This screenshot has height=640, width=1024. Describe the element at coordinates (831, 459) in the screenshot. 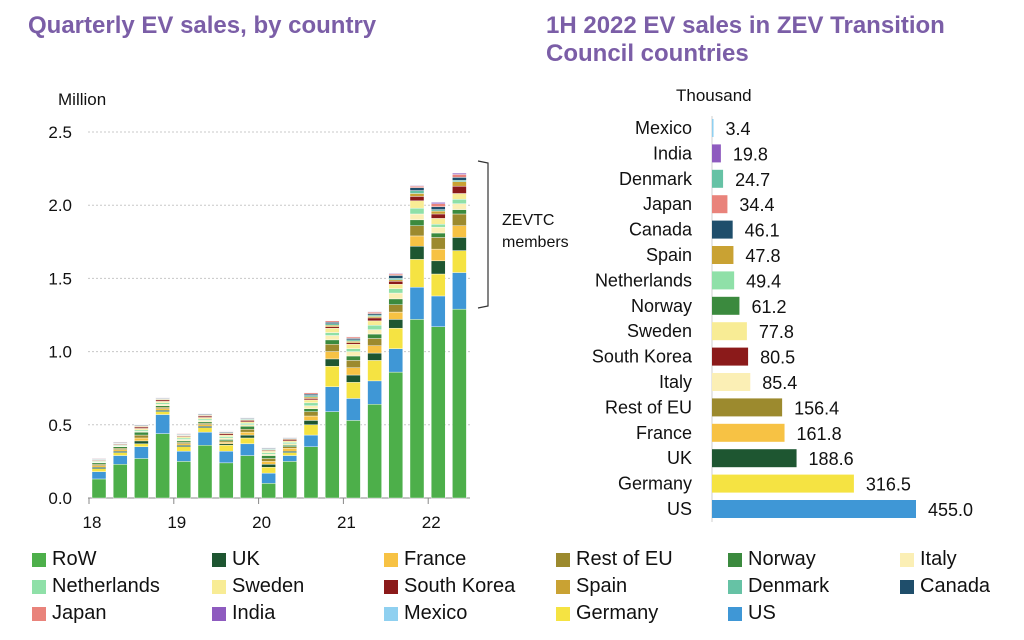

I see `hbar-value-label: 188.6` at that location.